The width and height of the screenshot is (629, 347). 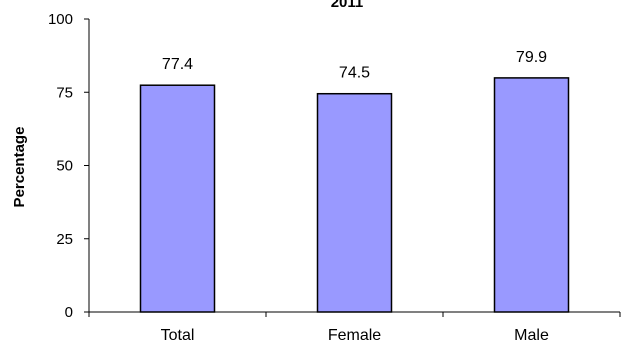 What do you see at coordinates (531, 195) in the screenshot?
I see `bar-male` at bounding box center [531, 195].